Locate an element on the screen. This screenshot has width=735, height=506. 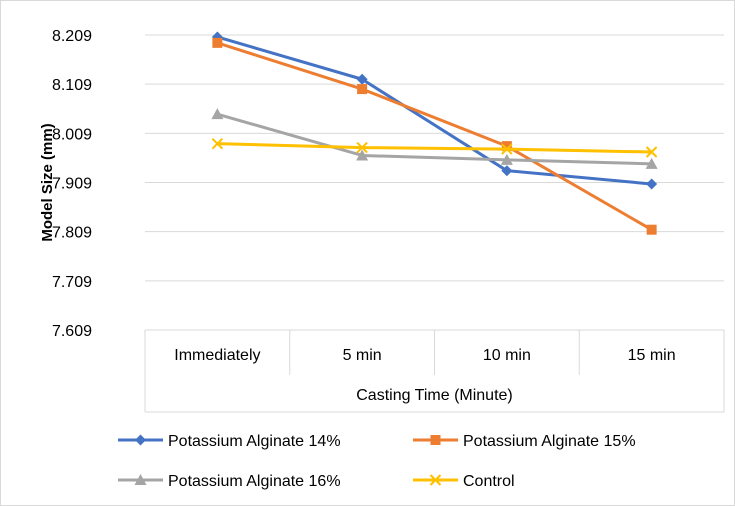
y-axis-title: Model Size (mm) is located at coordinates (47, 182).